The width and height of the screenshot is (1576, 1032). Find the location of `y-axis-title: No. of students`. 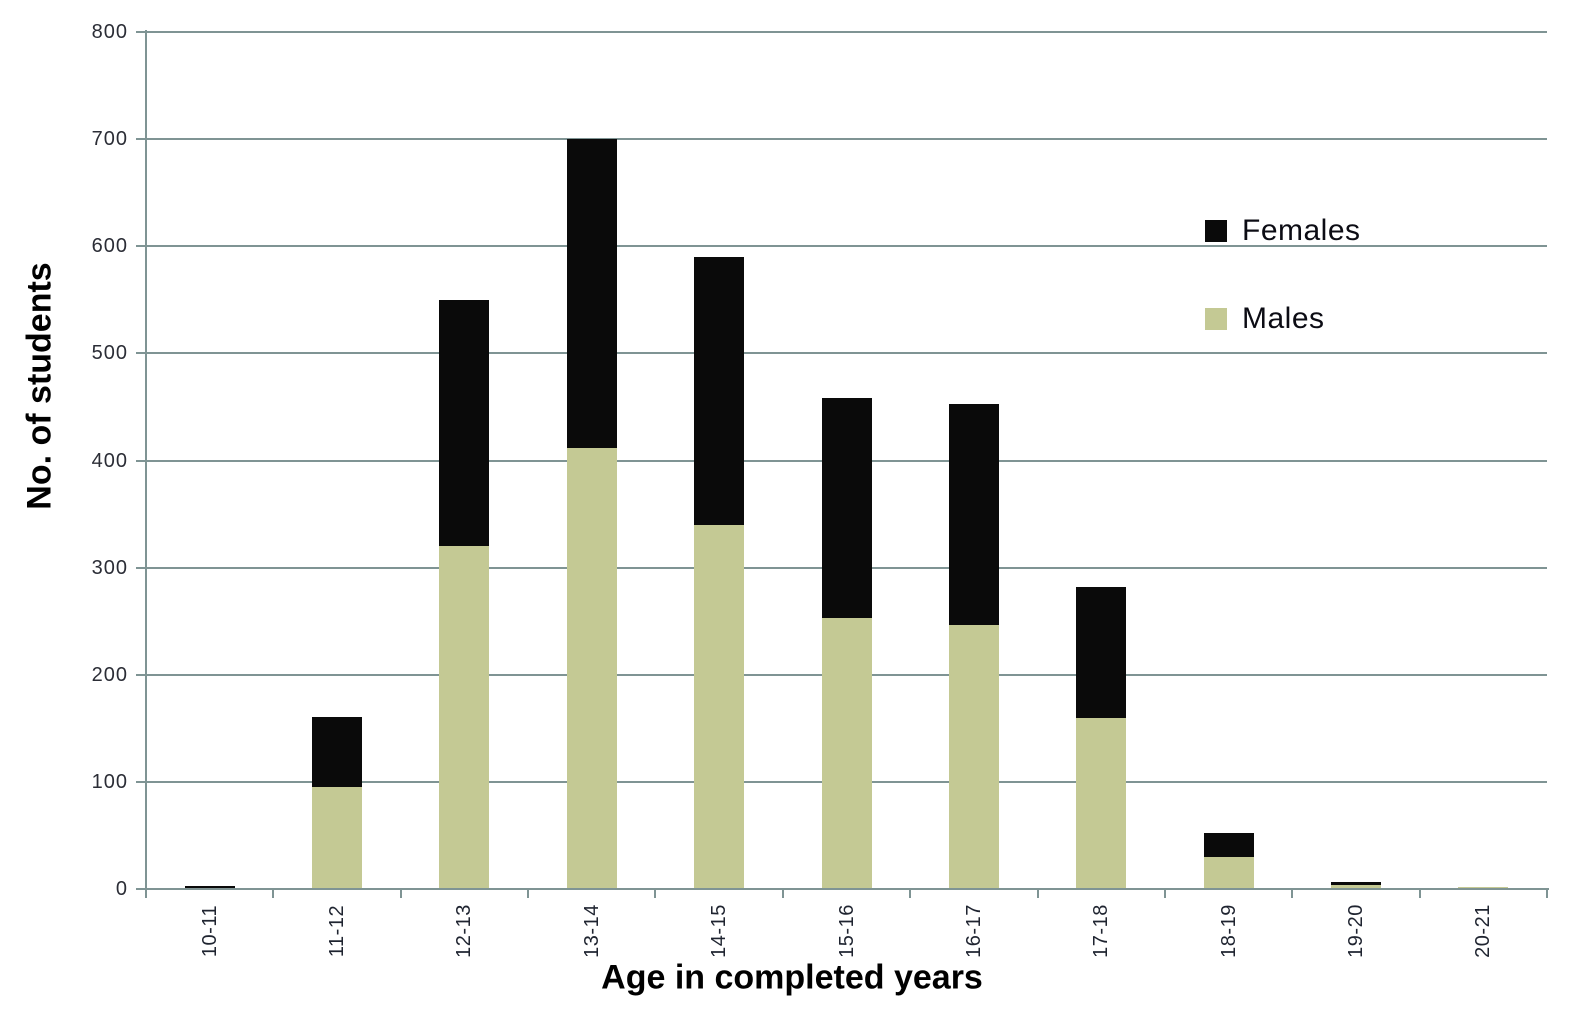

y-axis-title: No. of students is located at coordinates (39, 386).